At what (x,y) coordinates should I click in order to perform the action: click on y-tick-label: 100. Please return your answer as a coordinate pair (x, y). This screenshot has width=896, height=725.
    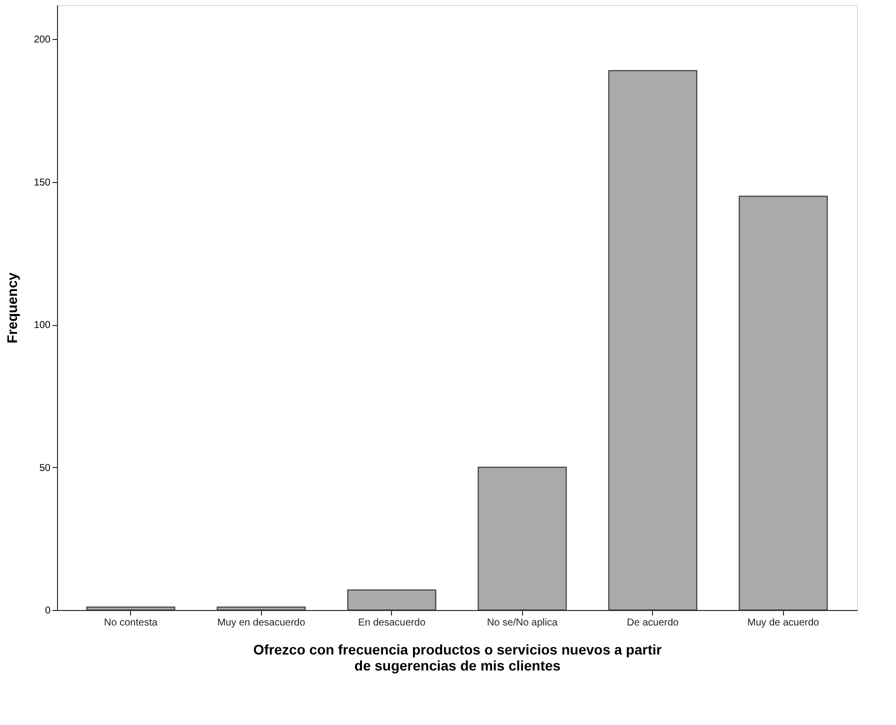
    Looking at the image, I should click on (42, 326).